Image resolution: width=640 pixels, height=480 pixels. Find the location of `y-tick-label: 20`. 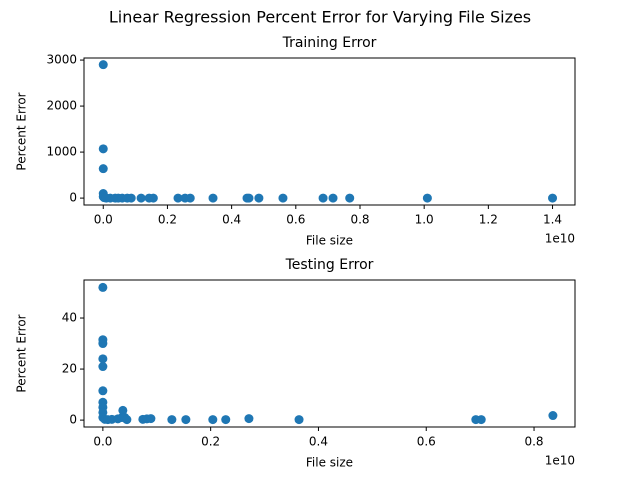

y-tick-label: 20 is located at coordinates (69, 369).